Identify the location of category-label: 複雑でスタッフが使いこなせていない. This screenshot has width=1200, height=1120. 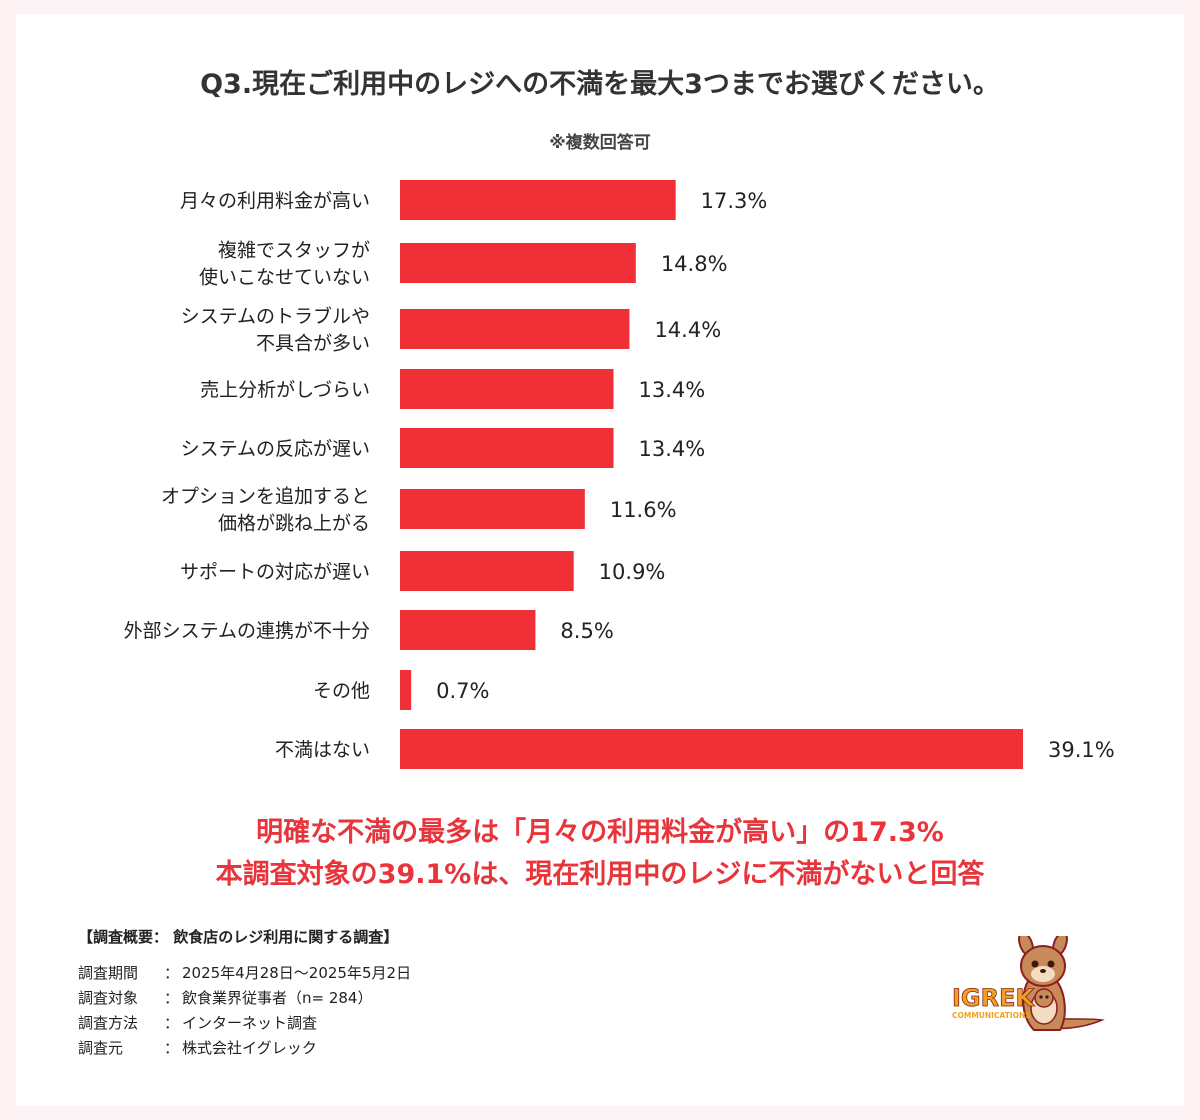
(284, 264).